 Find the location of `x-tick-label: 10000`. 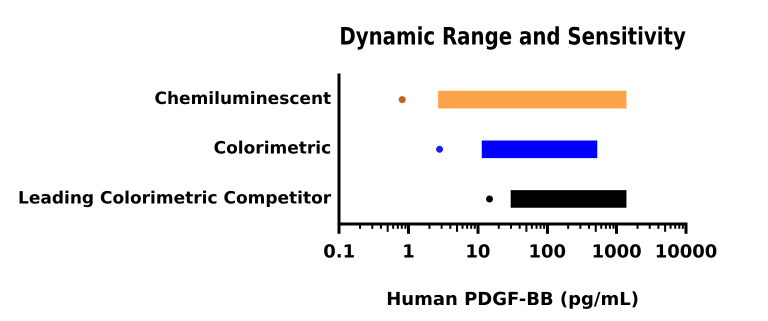

x-tick-label: 10000 is located at coordinates (686, 251).